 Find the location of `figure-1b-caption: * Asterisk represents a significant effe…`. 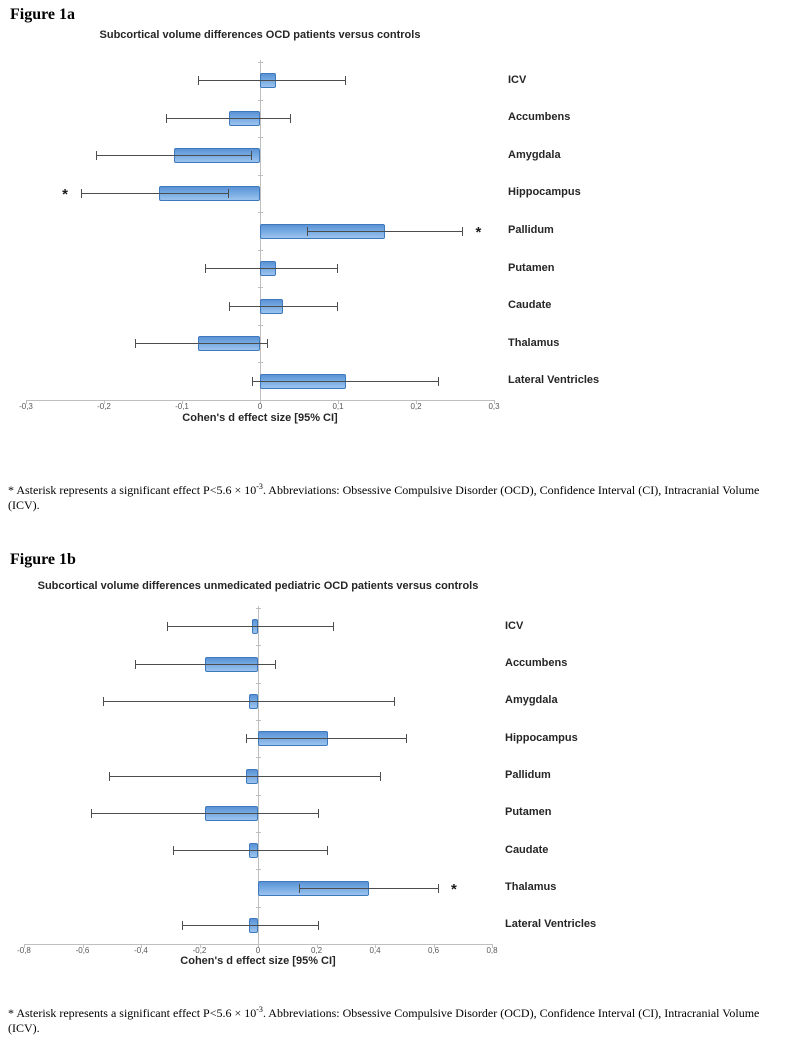

figure-1b-caption: * Asterisk represents a significant effe… is located at coordinates (394, 1021).